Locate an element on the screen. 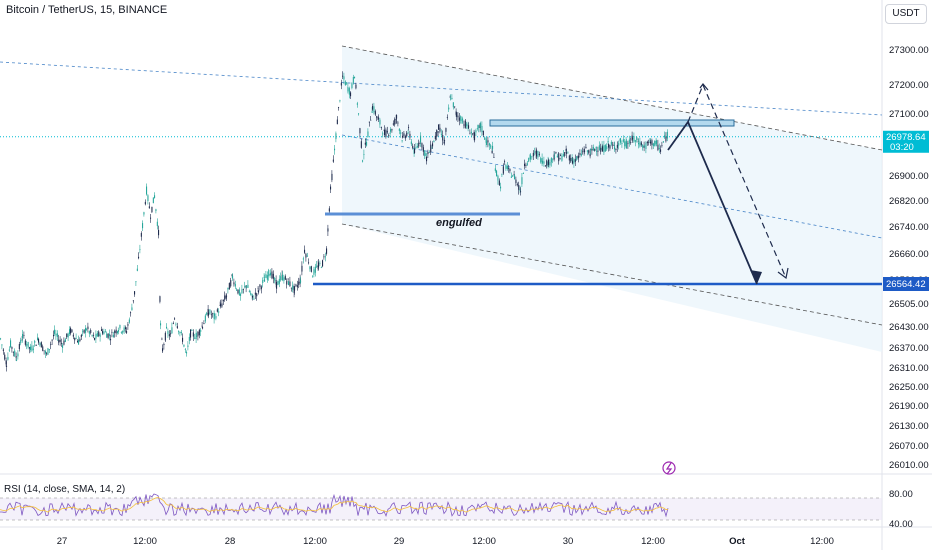 This screenshot has width=932, height=550. currency-button: USDT is located at coordinates (906, 14).